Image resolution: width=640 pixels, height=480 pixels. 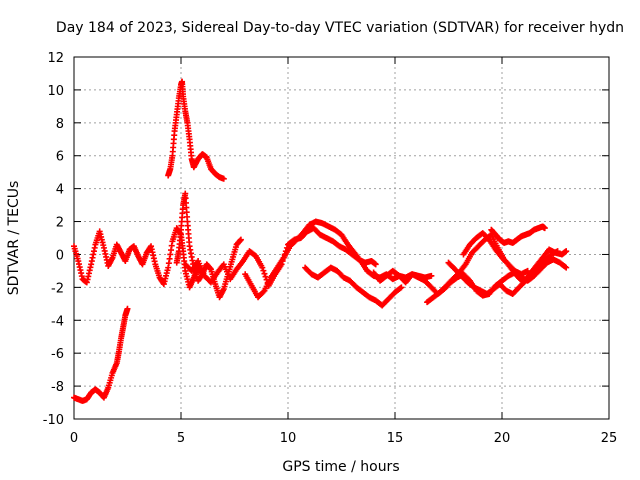 I want to click on series-arc-a, so click(x=138, y=258).